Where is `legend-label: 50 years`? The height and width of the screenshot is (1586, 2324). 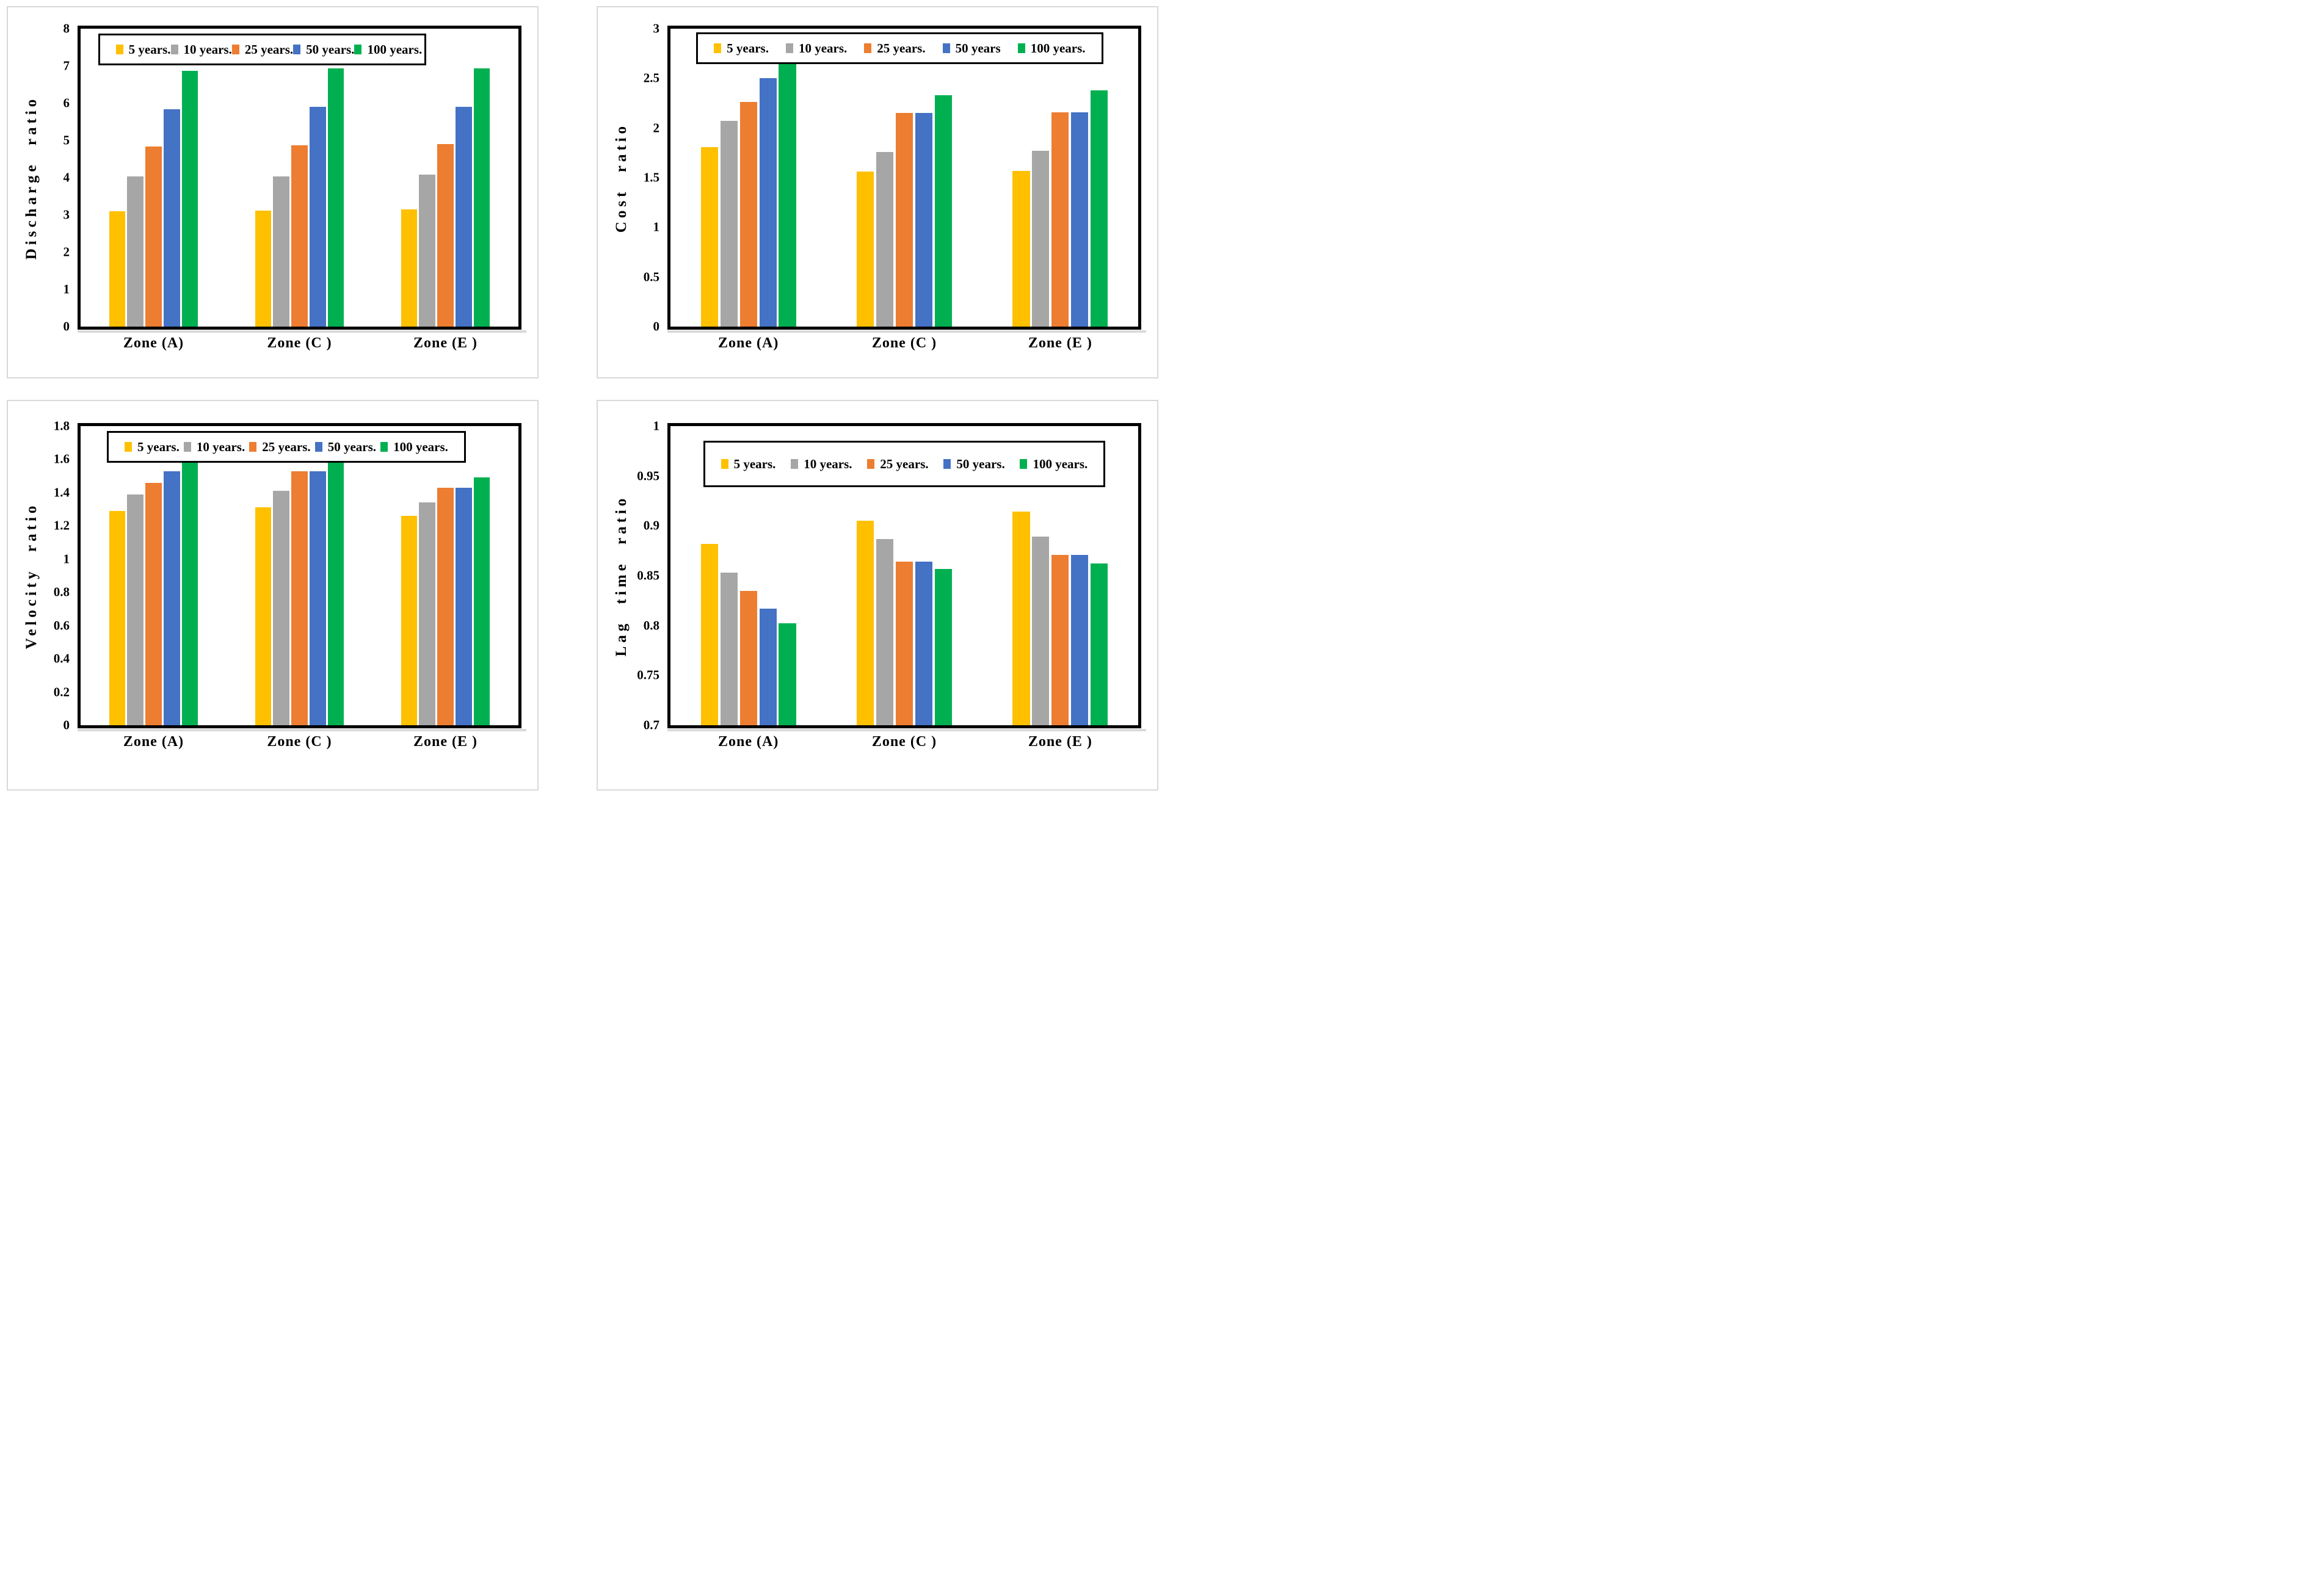
legend-label: 50 years is located at coordinates (978, 48).